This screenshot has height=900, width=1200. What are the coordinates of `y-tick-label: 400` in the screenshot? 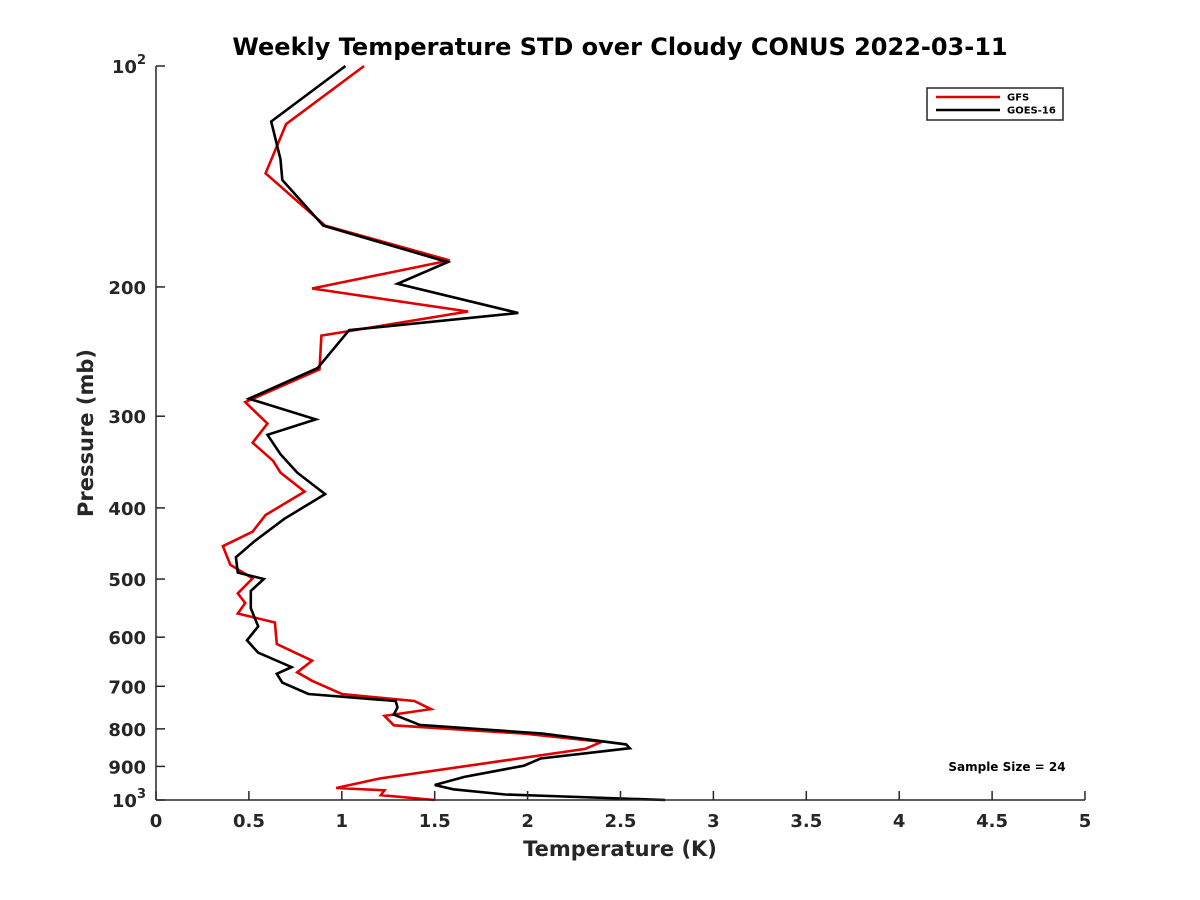 It's located at (127, 509).